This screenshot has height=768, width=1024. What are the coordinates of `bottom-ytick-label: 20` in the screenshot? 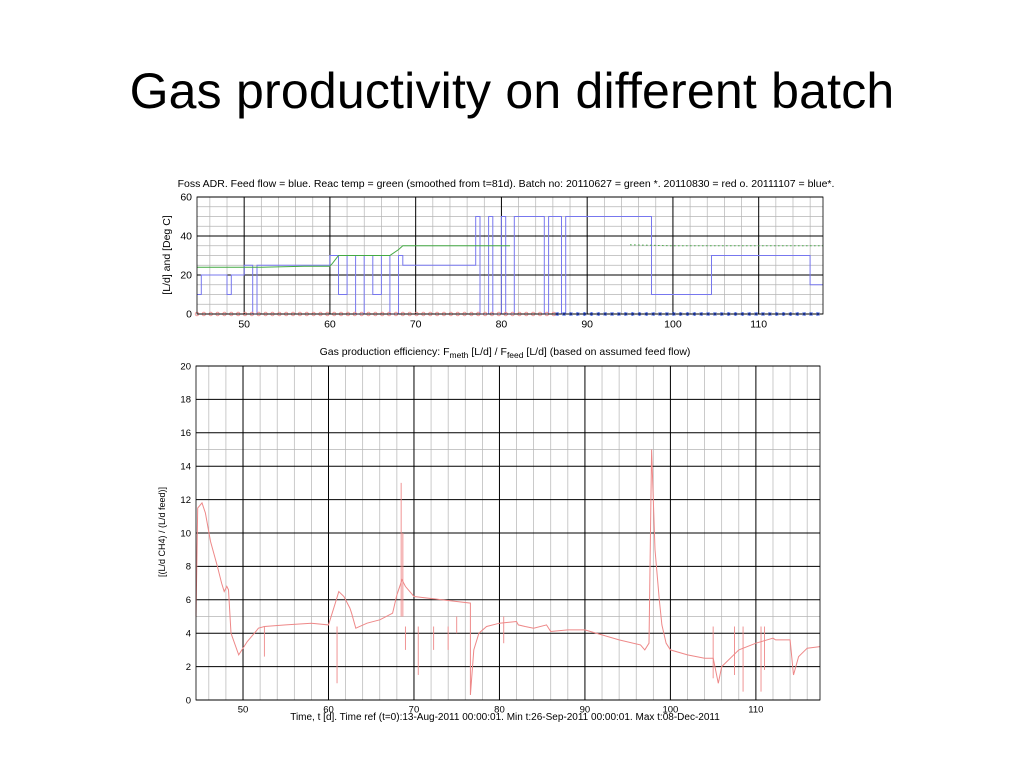 It's located at (185, 366).